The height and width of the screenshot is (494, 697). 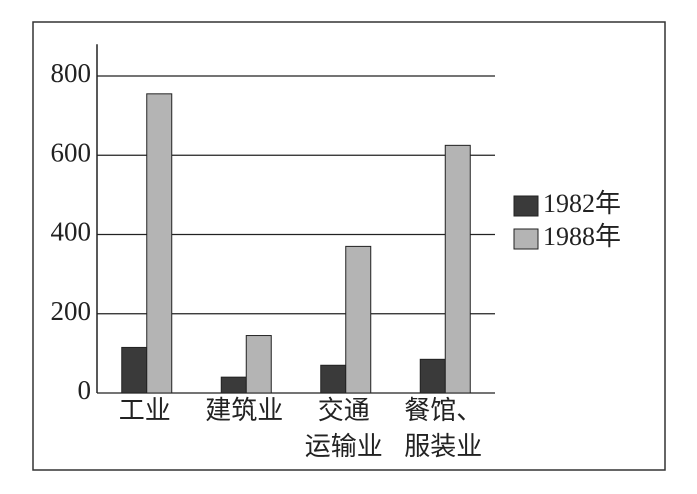 What do you see at coordinates (344, 410) in the screenshot?
I see `x-tick-label: 交通` at bounding box center [344, 410].